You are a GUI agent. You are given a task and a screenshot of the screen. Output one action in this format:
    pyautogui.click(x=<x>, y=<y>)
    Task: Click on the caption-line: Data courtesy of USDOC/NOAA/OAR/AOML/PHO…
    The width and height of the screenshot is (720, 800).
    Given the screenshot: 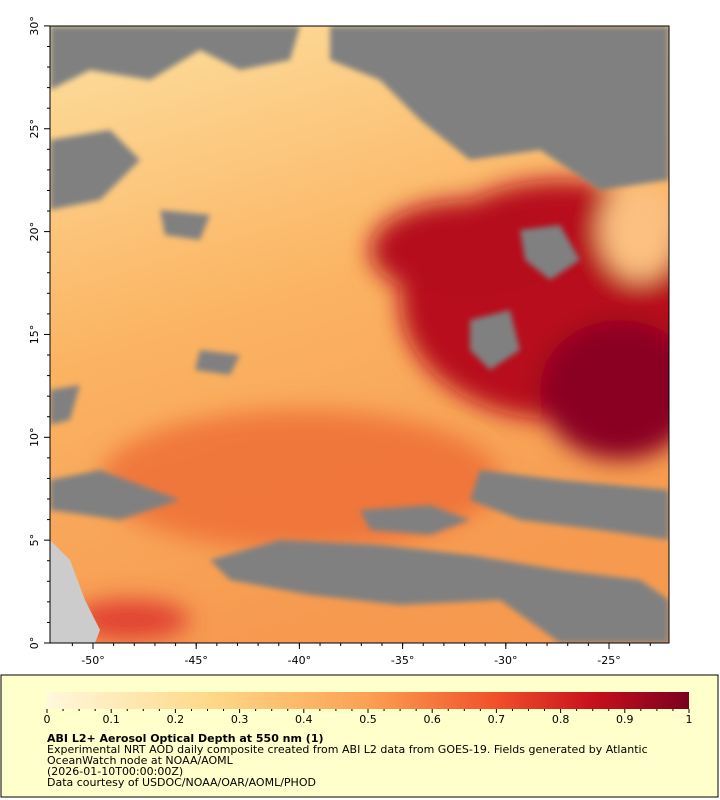 What is the action you would take?
    pyautogui.click(x=181, y=782)
    